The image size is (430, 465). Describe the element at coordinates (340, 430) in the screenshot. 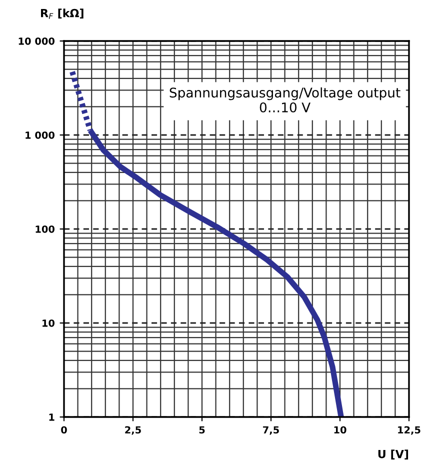

I see `x-tick-label: 10` at that location.